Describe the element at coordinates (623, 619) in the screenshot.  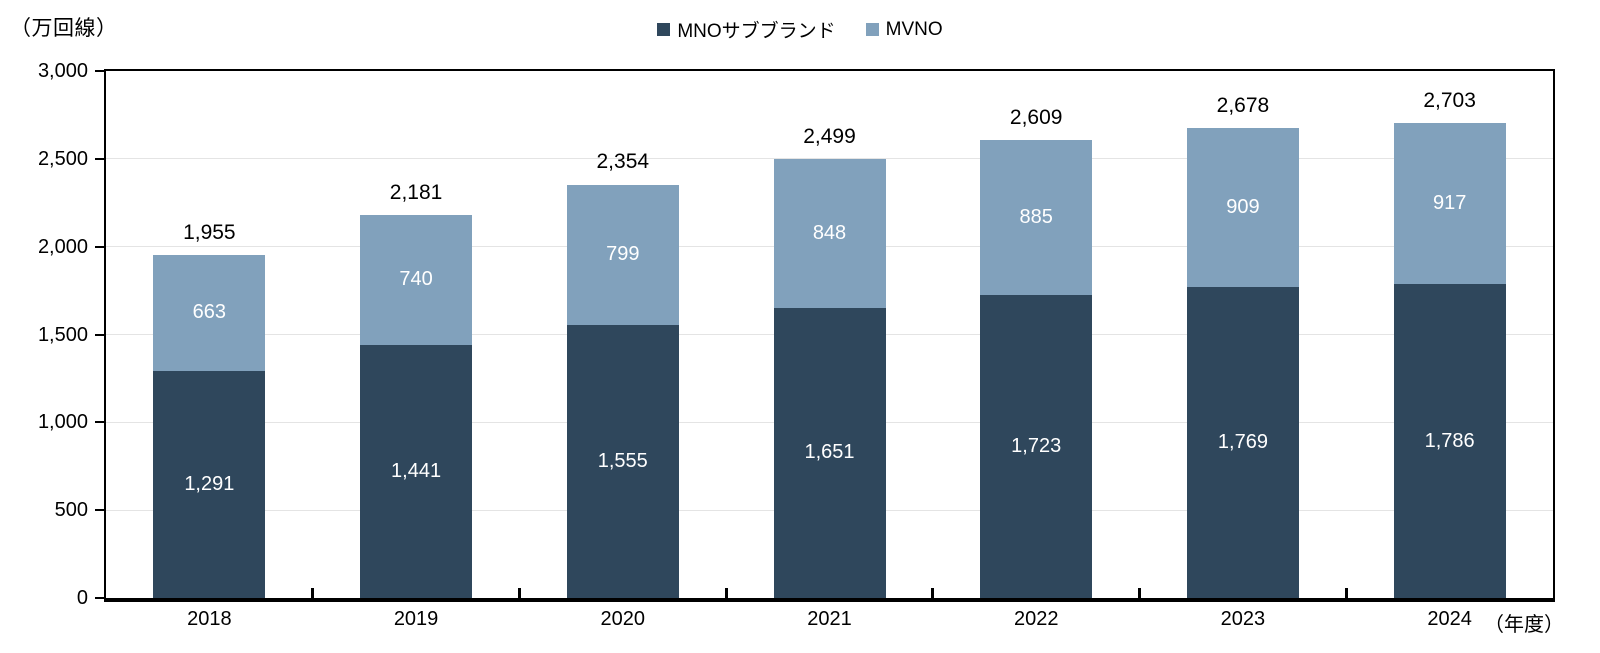
I see `x-tick-label-2020: 2020` at that location.